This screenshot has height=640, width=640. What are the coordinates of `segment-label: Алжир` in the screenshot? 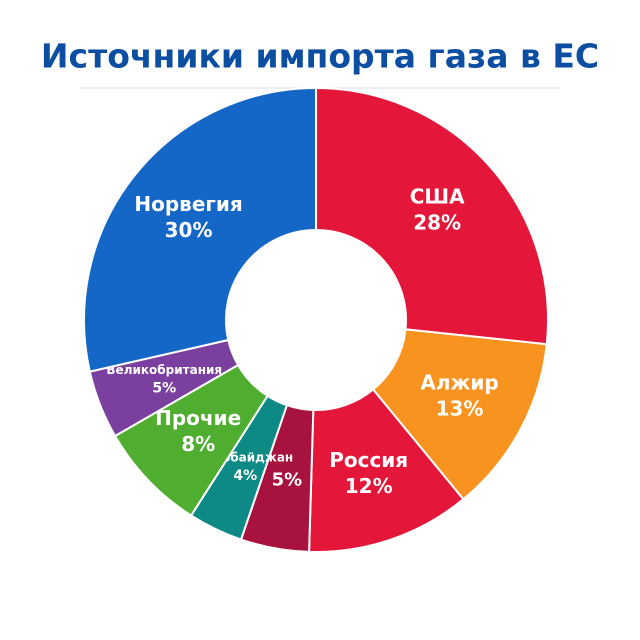 It's located at (459, 383).